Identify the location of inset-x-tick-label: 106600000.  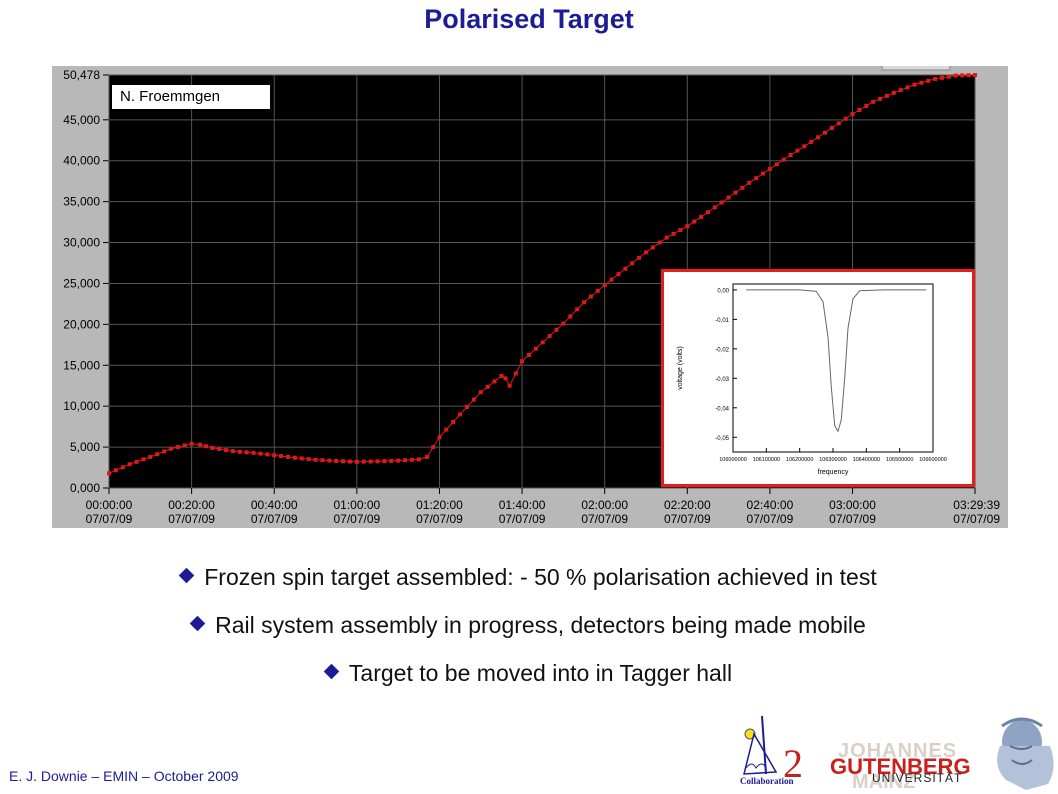
(933, 460).